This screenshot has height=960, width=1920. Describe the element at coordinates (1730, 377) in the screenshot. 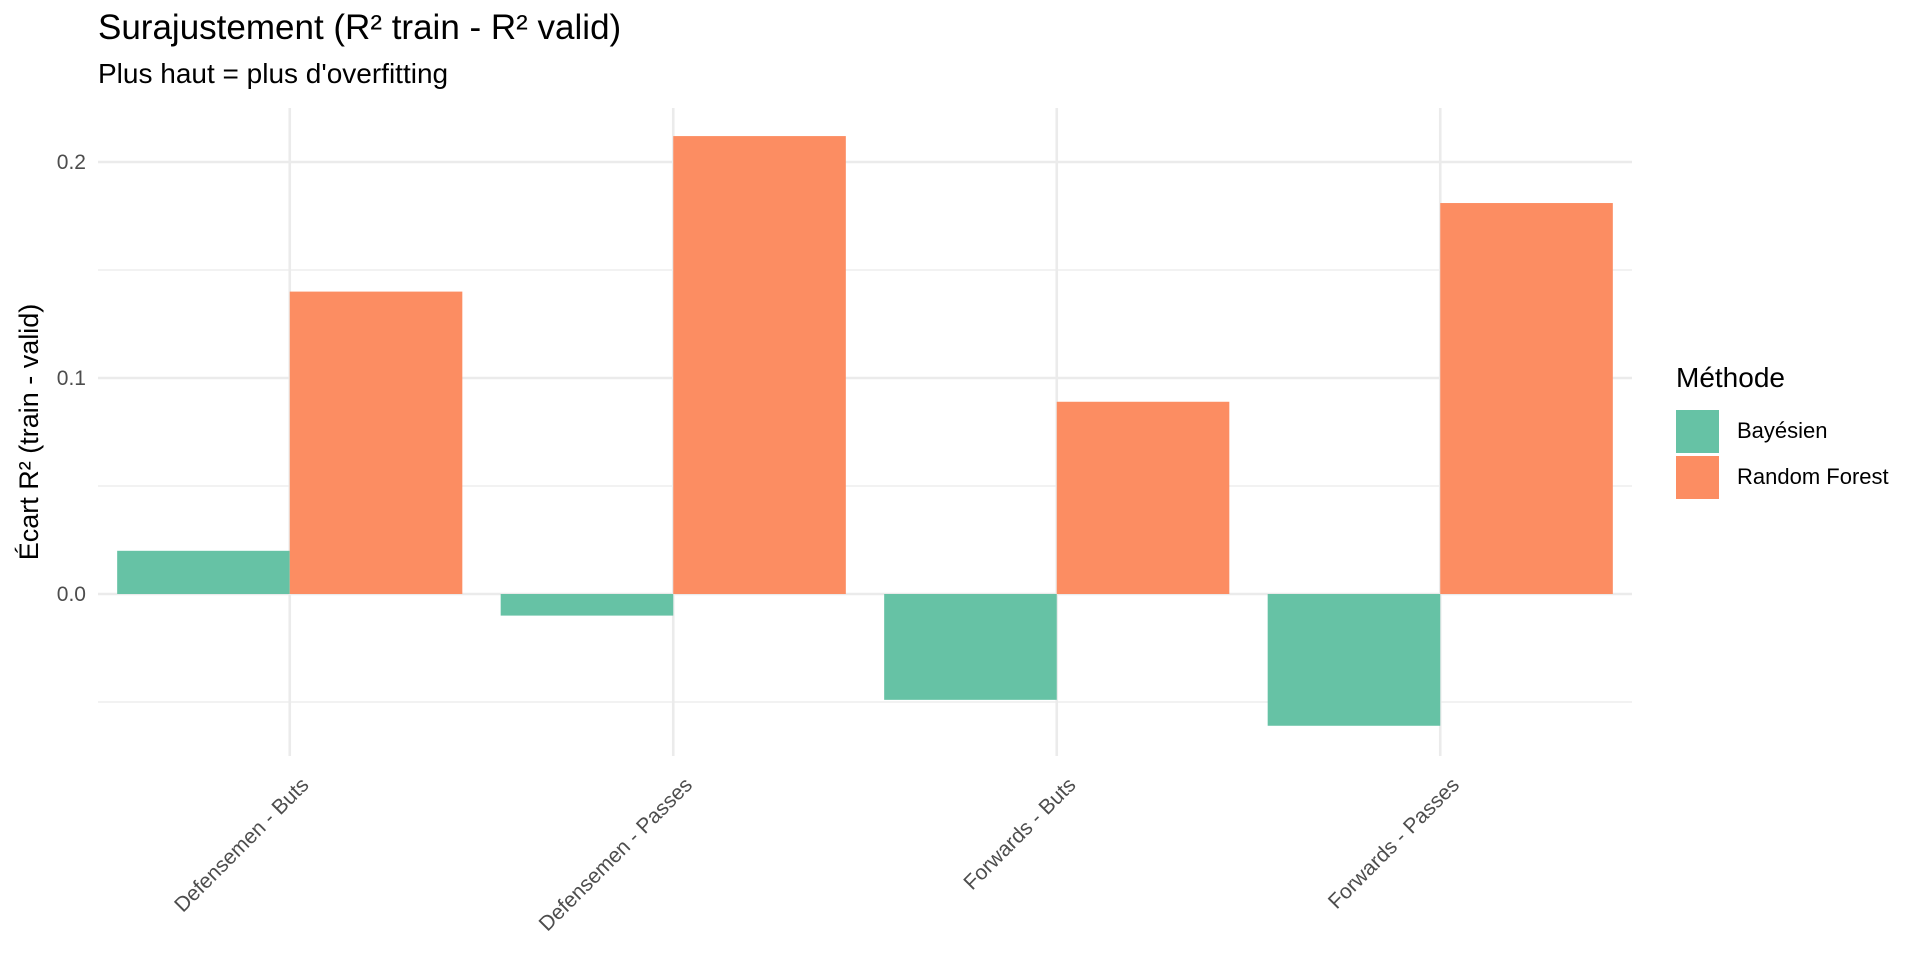

I see `legend-title: Méthode` at that location.